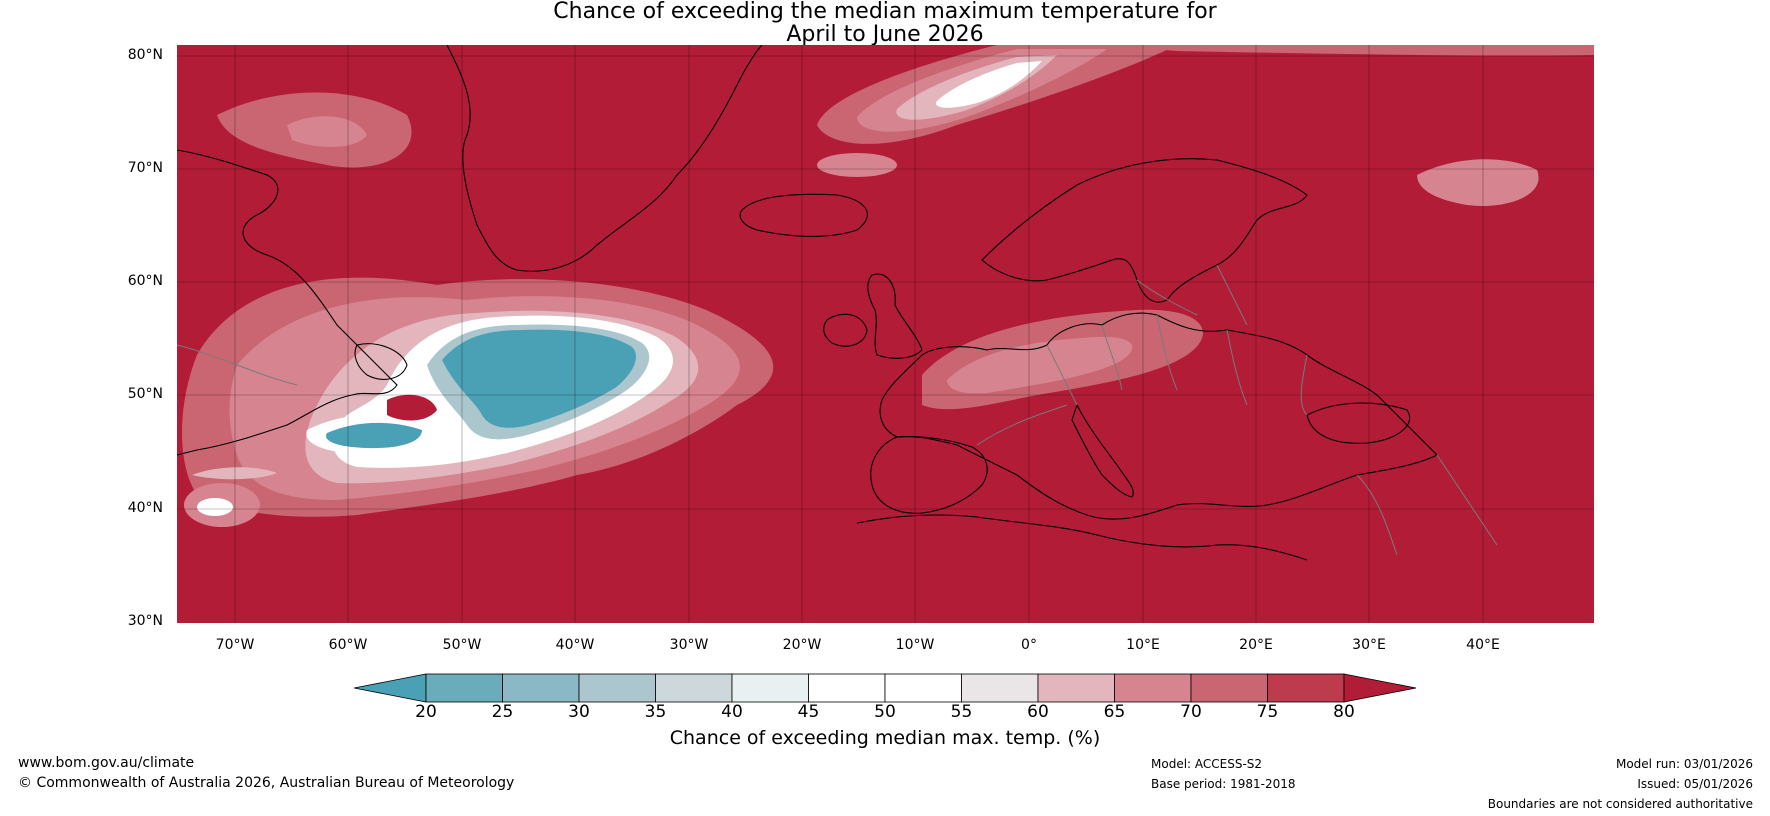 The height and width of the screenshot is (816, 1770). Describe the element at coordinates (1358, 423) in the screenshot. I see `black-sea-coast` at that location.